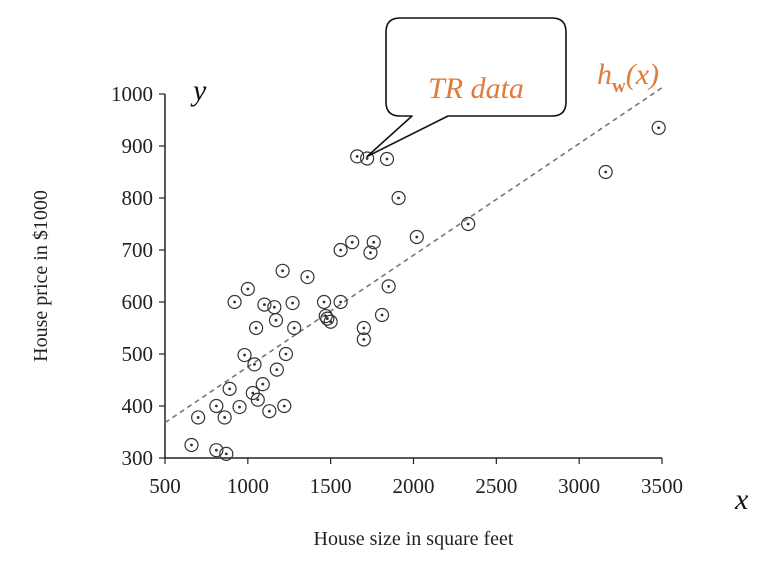 Image resolution: width=784 pixels, height=570 pixels. Describe the element at coordinates (496, 486) in the screenshot. I see `x-tick-label: 2500` at that location.